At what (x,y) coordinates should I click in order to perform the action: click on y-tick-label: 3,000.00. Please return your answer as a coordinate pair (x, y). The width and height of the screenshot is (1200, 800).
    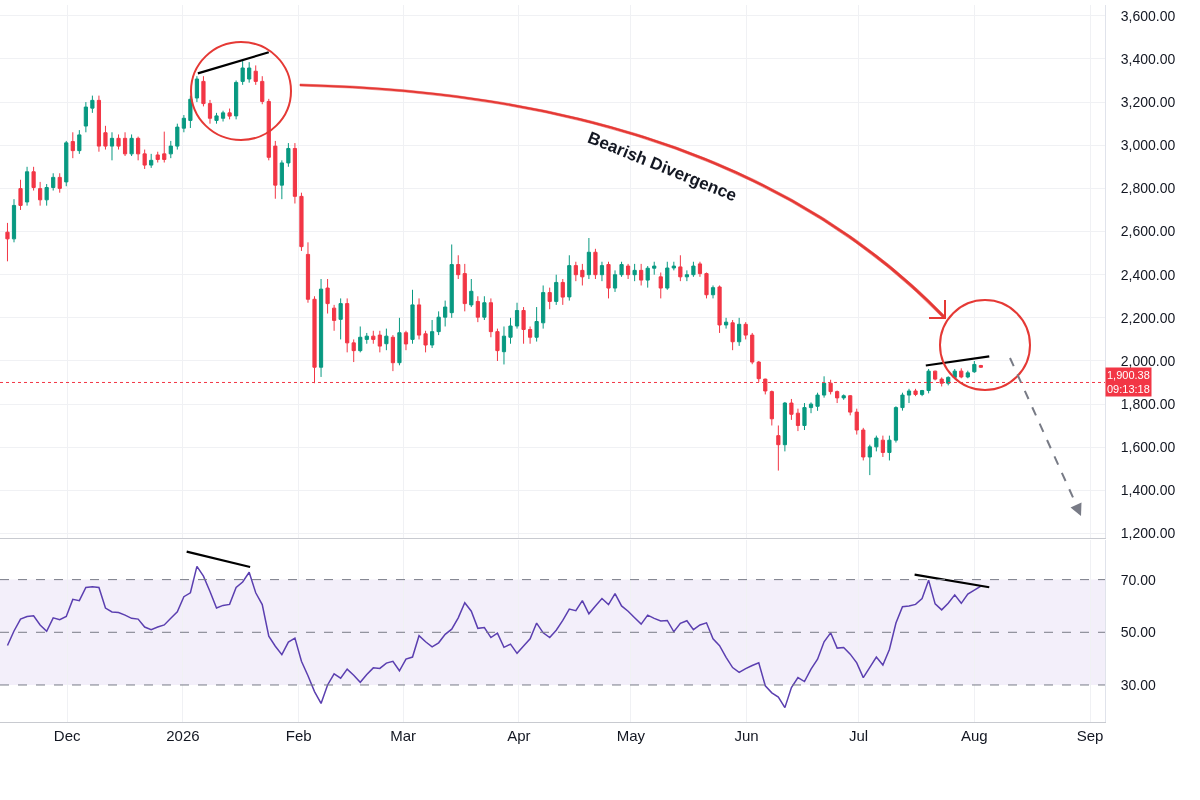
    Looking at the image, I should click on (1148, 145).